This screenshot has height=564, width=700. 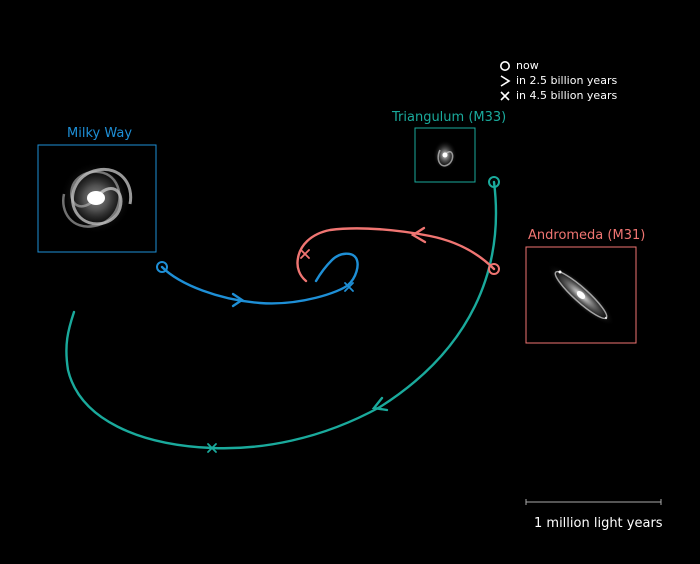 I want to click on milky-way-4.5by-marker, so click(x=349, y=287).